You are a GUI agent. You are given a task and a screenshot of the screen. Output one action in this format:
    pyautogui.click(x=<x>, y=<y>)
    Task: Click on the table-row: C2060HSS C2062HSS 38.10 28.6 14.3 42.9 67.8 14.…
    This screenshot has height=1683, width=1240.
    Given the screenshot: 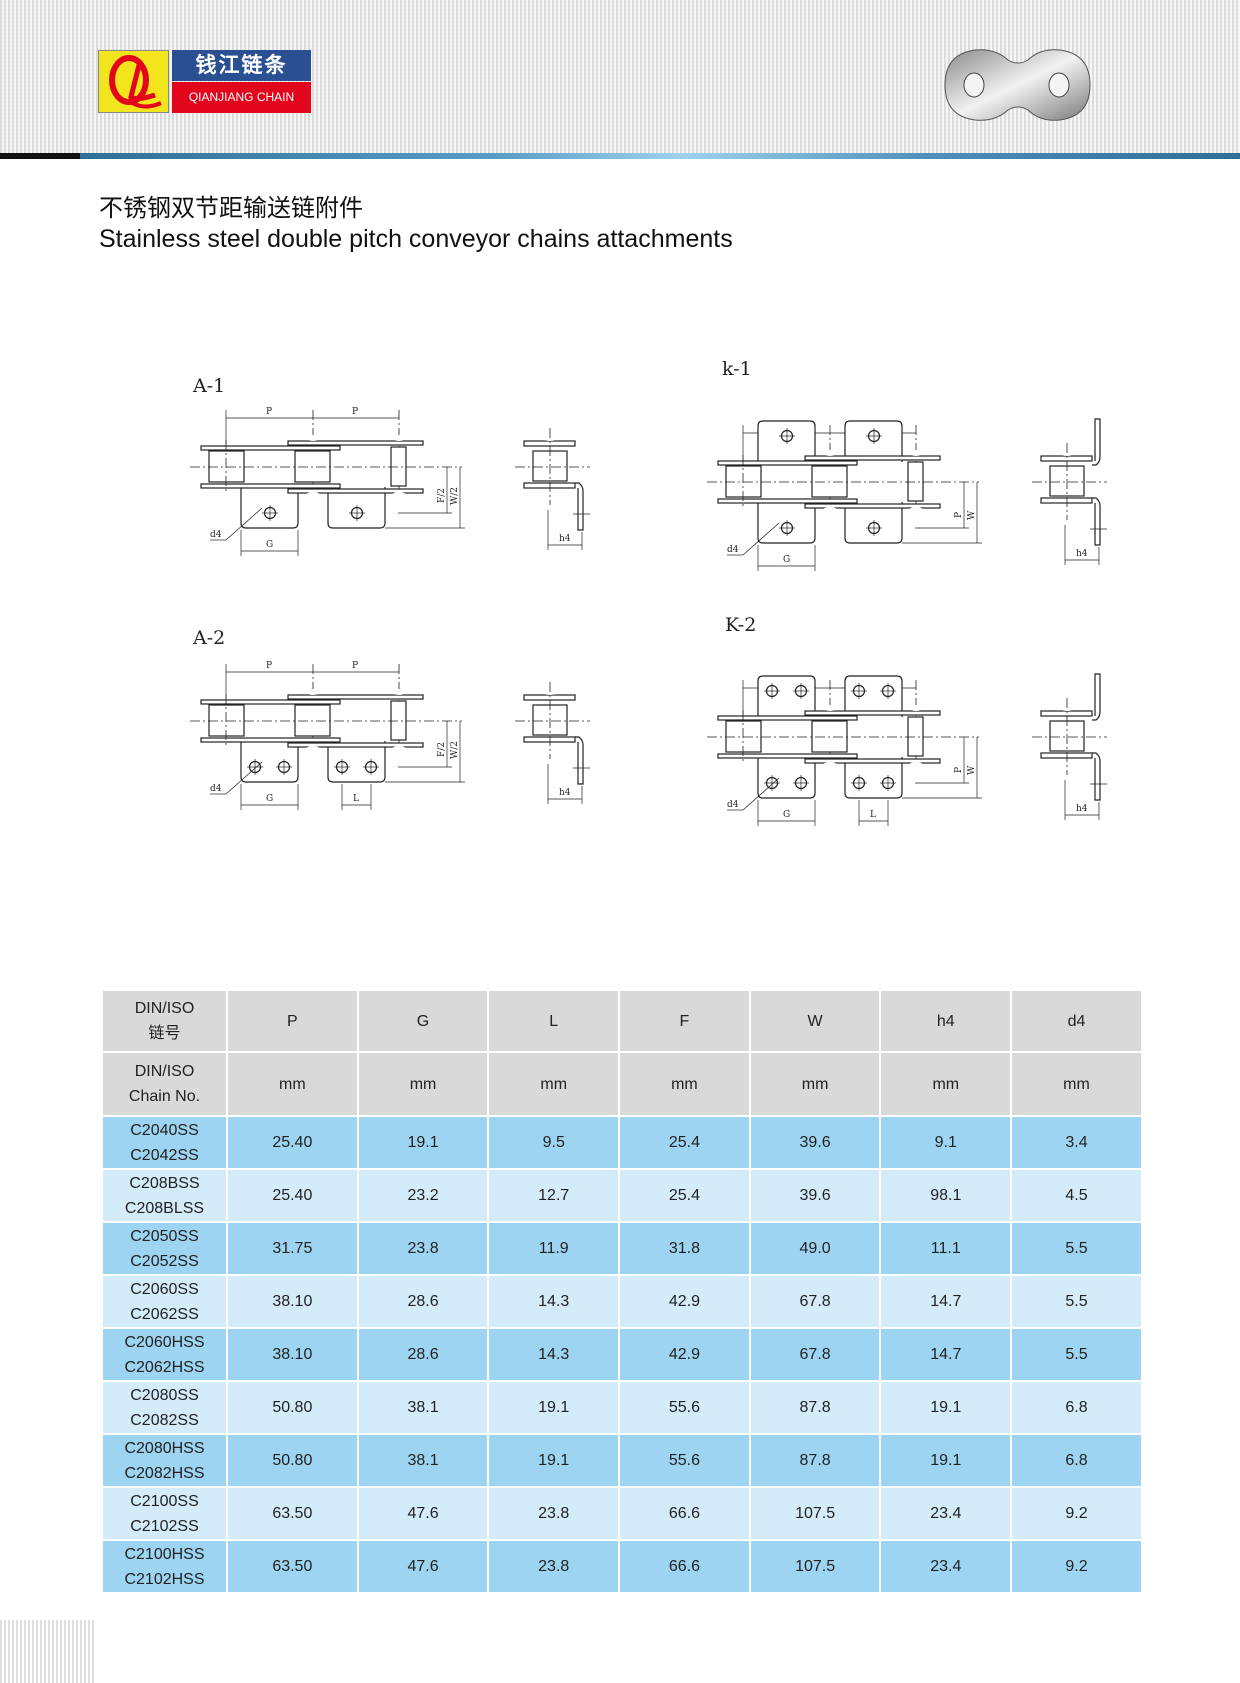 What is the action you would take?
    pyautogui.click(x=622, y=1354)
    